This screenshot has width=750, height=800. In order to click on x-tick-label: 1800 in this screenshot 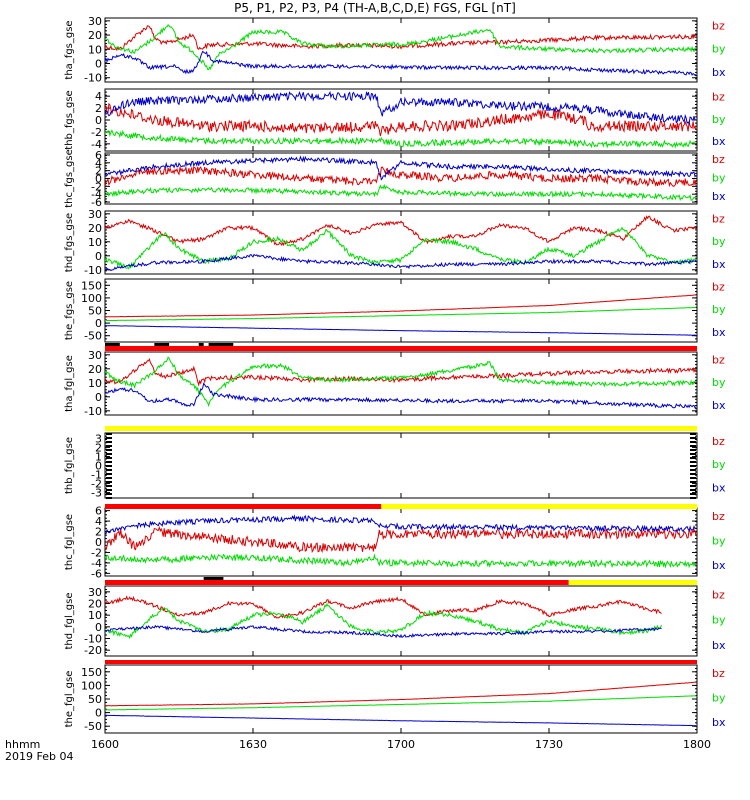, I will do `click(697, 744)`.